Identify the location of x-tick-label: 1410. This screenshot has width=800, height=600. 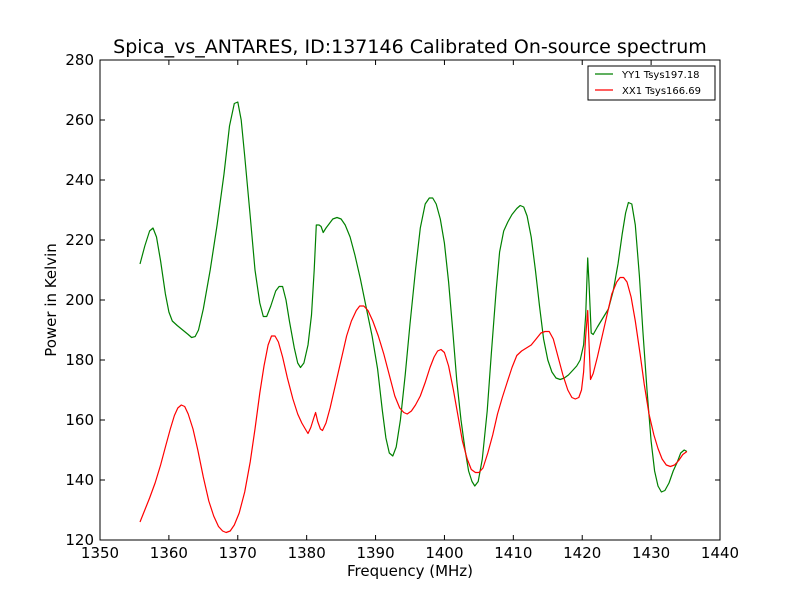
(513, 553).